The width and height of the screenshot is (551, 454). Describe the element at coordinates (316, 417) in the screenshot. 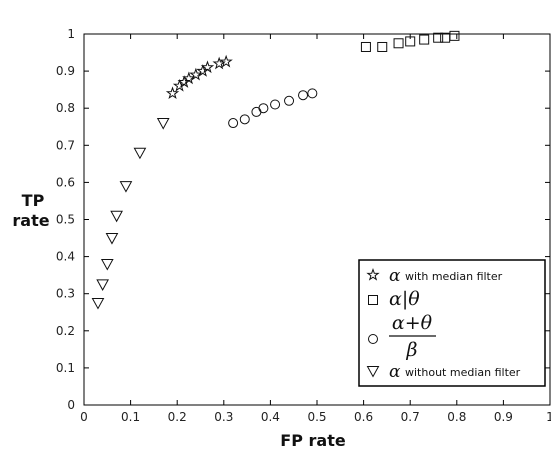

I see `x-tick-label: 0.5` at that location.